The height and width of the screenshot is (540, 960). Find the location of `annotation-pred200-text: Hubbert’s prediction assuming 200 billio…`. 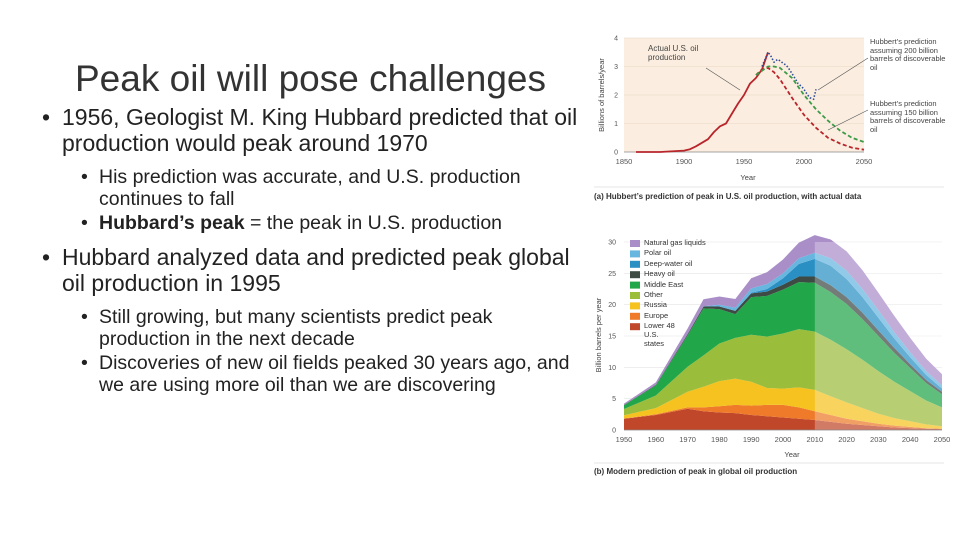

annotation-pred200-text: Hubbert’s prediction assuming 200 billio… is located at coordinates (908, 55).